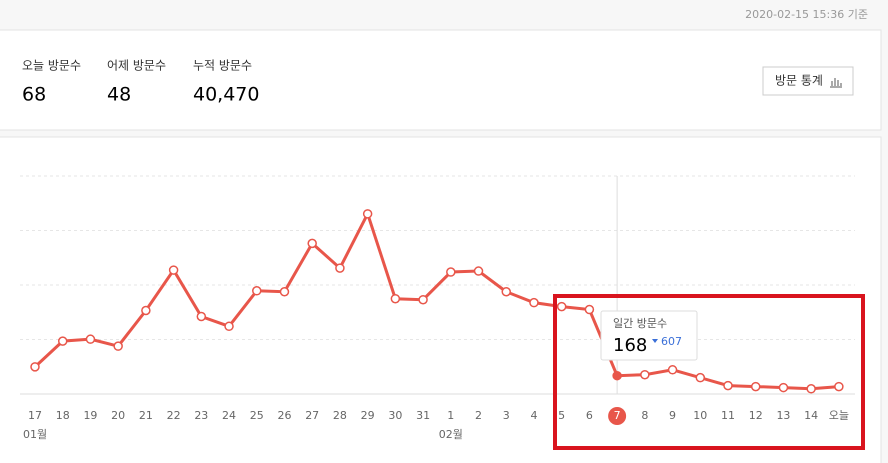  I want to click on x-tick-label: 6, so click(589, 415).